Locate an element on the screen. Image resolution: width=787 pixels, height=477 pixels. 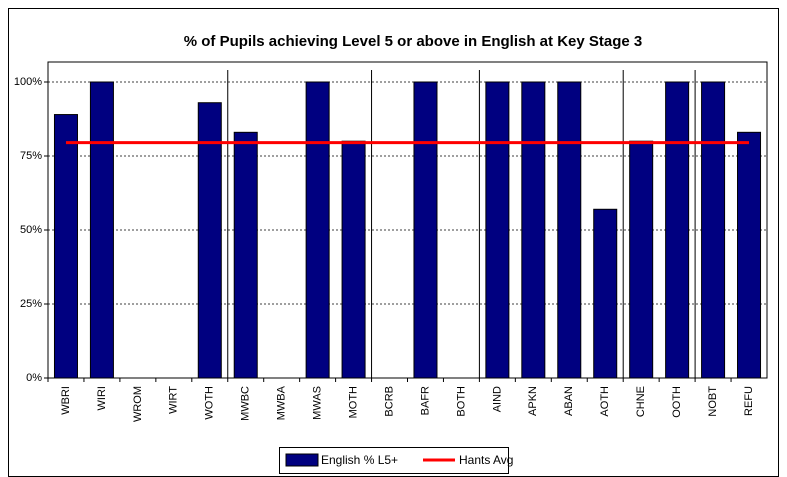
y-tick-label: 25% is located at coordinates (31, 304).